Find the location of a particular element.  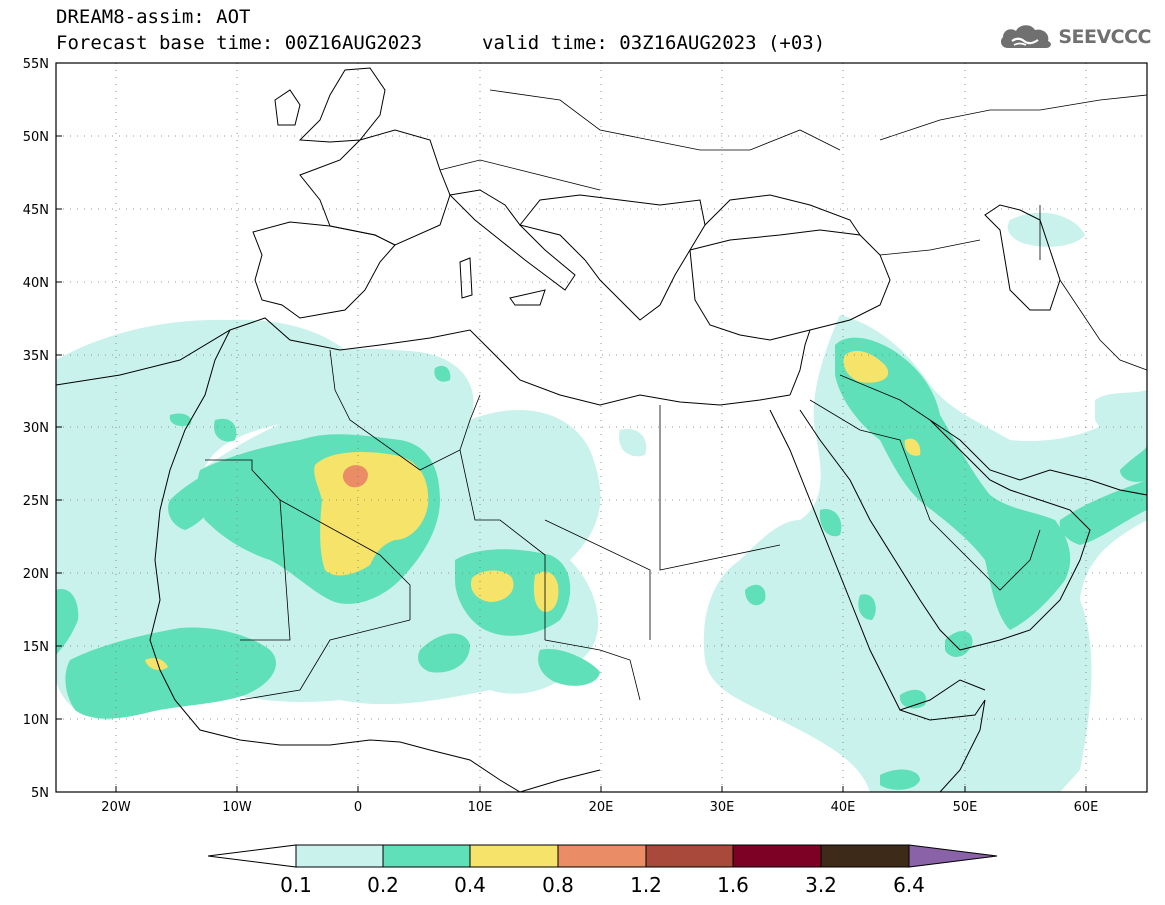

logo-text: SEEVCCC is located at coordinates (1104, 37).